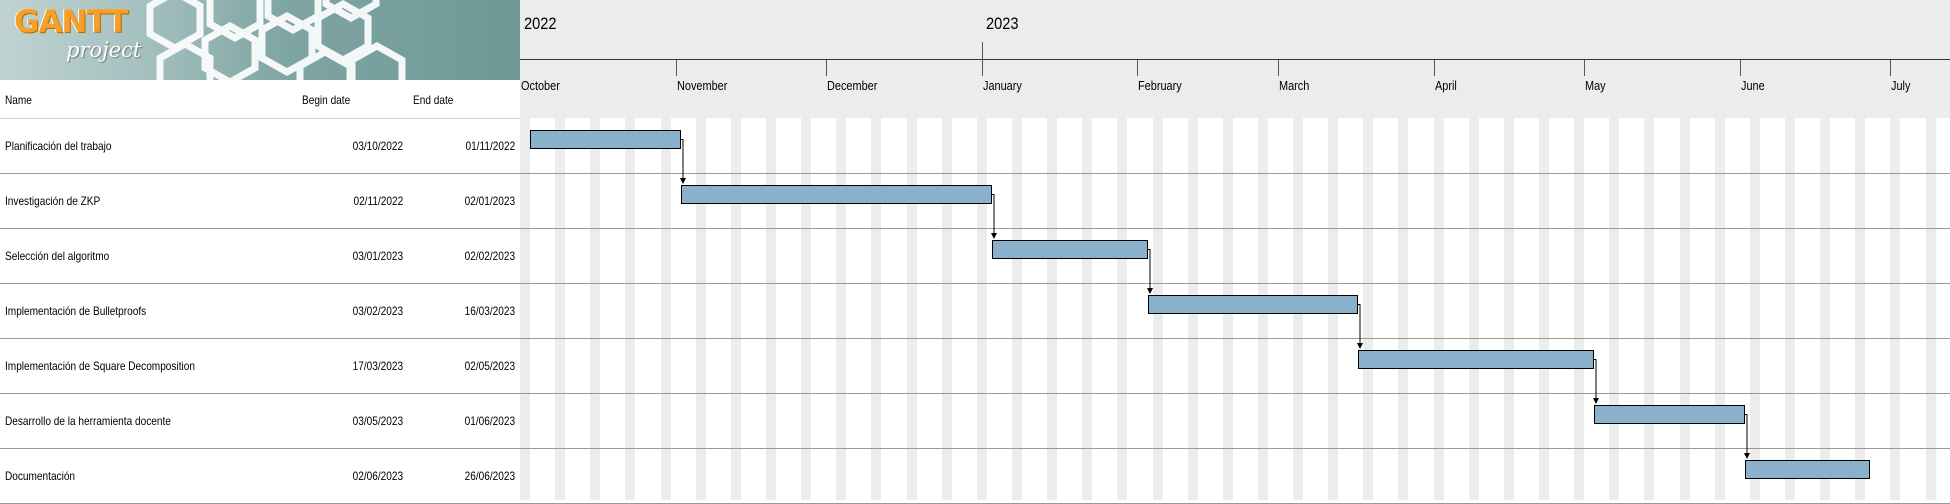 The width and height of the screenshot is (1950, 504). Describe the element at coordinates (326, 100) in the screenshot. I see `column-header-begin-date: Begin date` at that location.